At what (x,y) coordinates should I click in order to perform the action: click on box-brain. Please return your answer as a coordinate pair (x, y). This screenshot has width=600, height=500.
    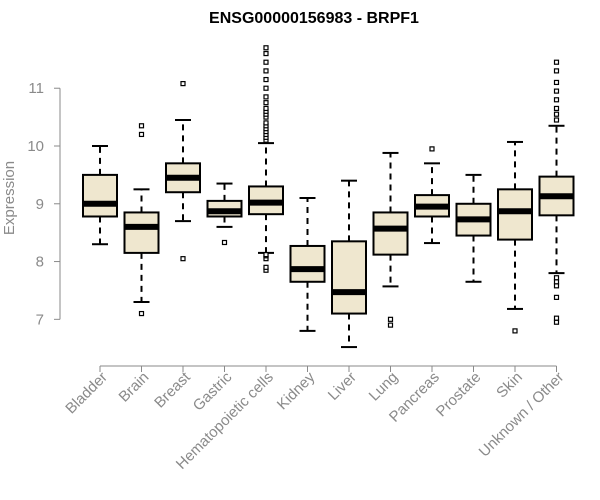
    Looking at the image, I should click on (141, 220).